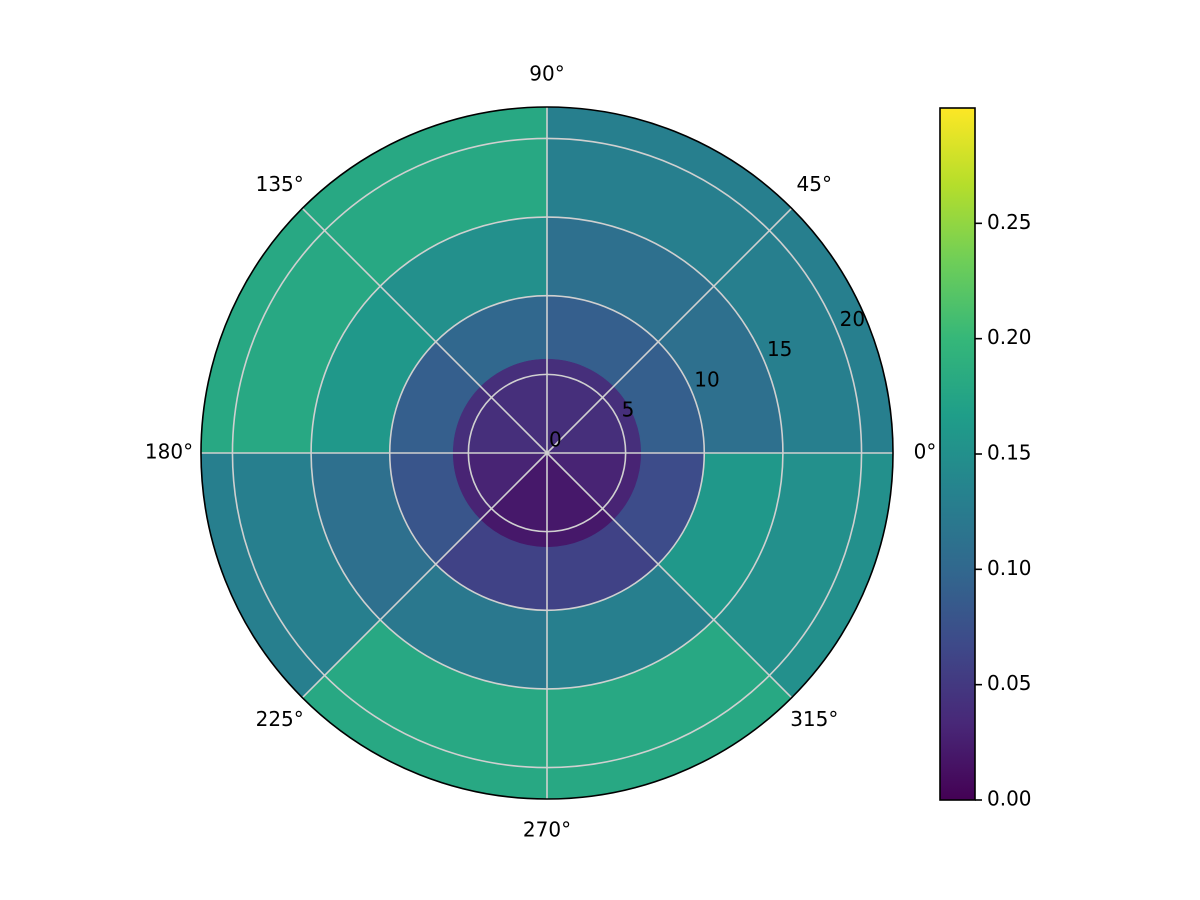  What do you see at coordinates (1009, 222) in the screenshot?
I see `colorbar-tick-label: 0.25` at bounding box center [1009, 222].